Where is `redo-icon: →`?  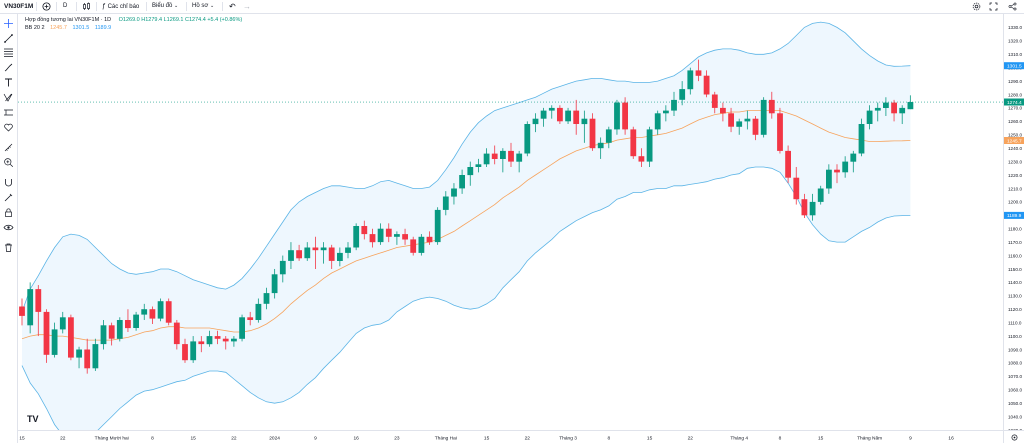
redo-icon: → is located at coordinates (247, 6).